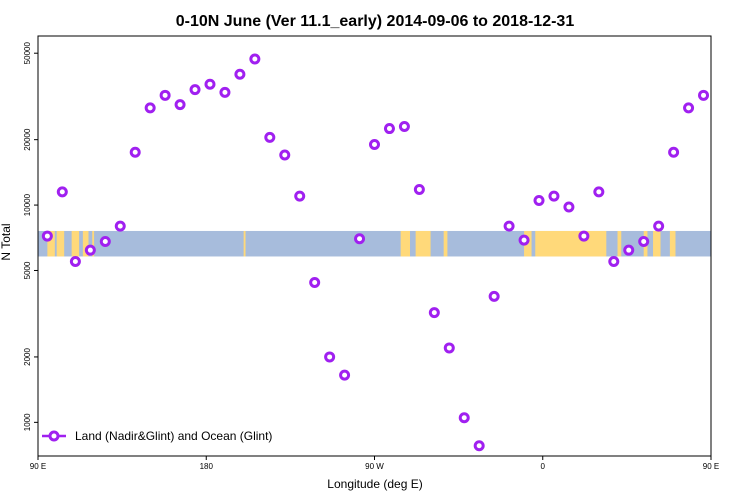  What do you see at coordinates (27, 204) in the screenshot?
I see `y-tick-label: 10000` at bounding box center [27, 204].